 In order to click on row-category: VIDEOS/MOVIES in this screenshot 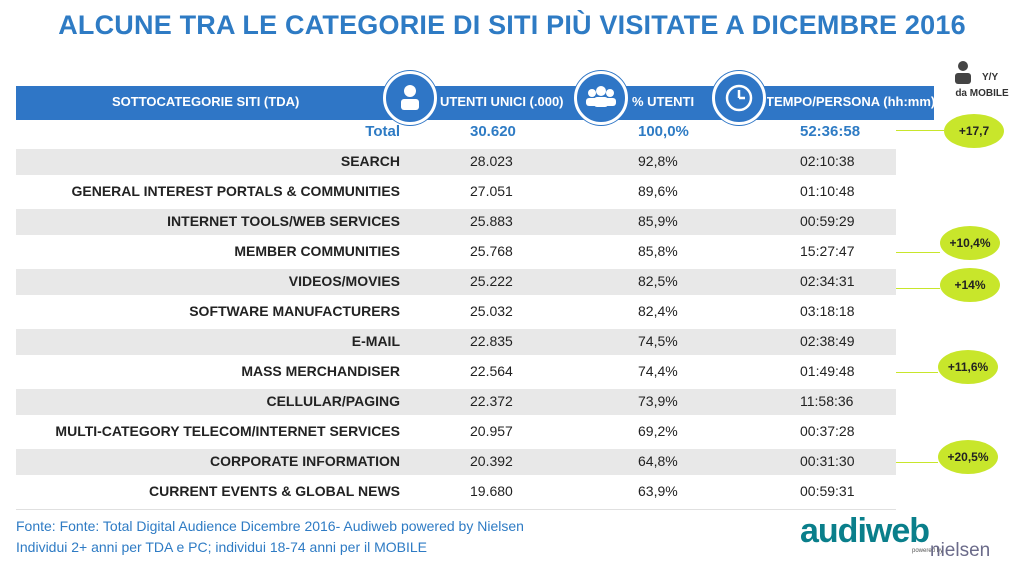, I will do `click(344, 281)`.